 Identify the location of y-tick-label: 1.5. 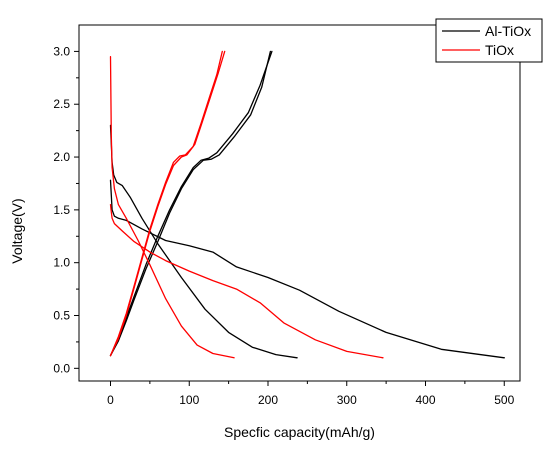
(61, 210).